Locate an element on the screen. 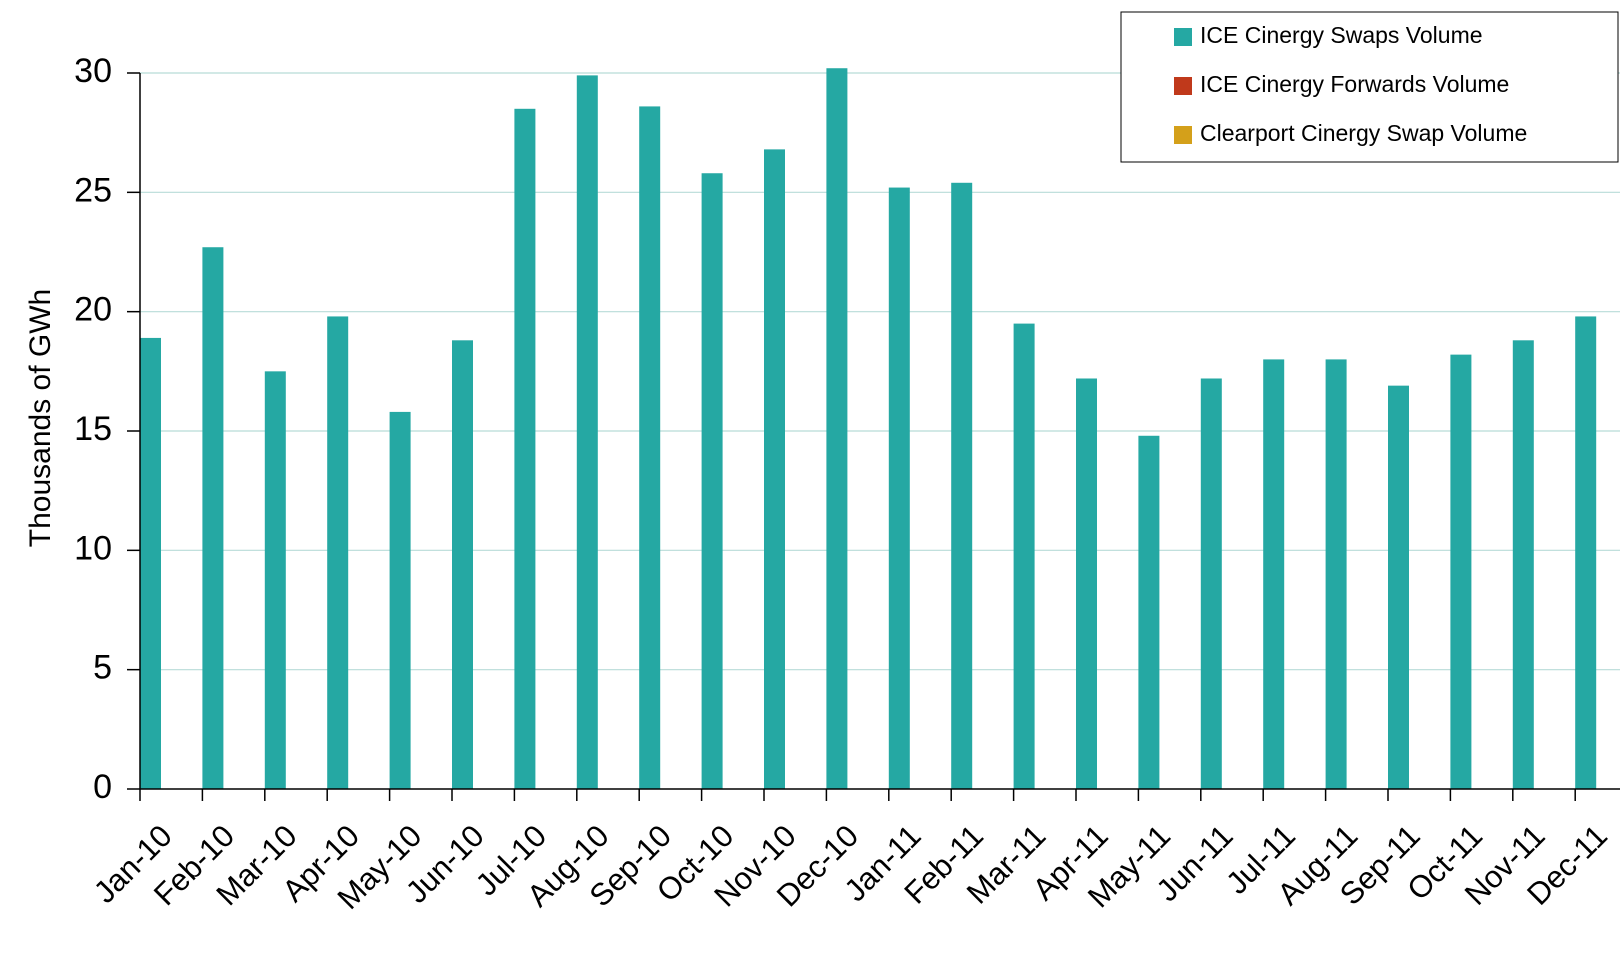 The height and width of the screenshot is (959, 1623). y-tick-label: 15 is located at coordinates (93, 429).